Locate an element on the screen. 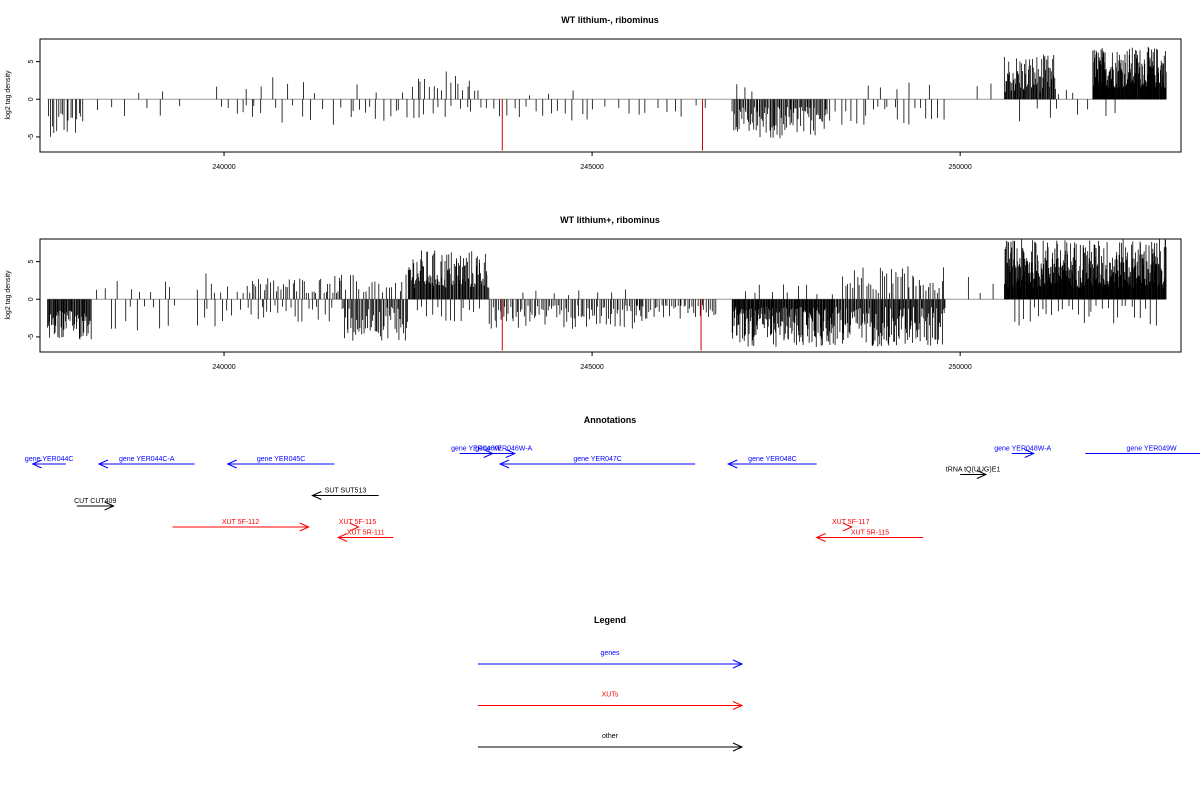 The width and height of the screenshot is (1200, 800). feature-label: gene YER044C-A is located at coordinates (147, 459).